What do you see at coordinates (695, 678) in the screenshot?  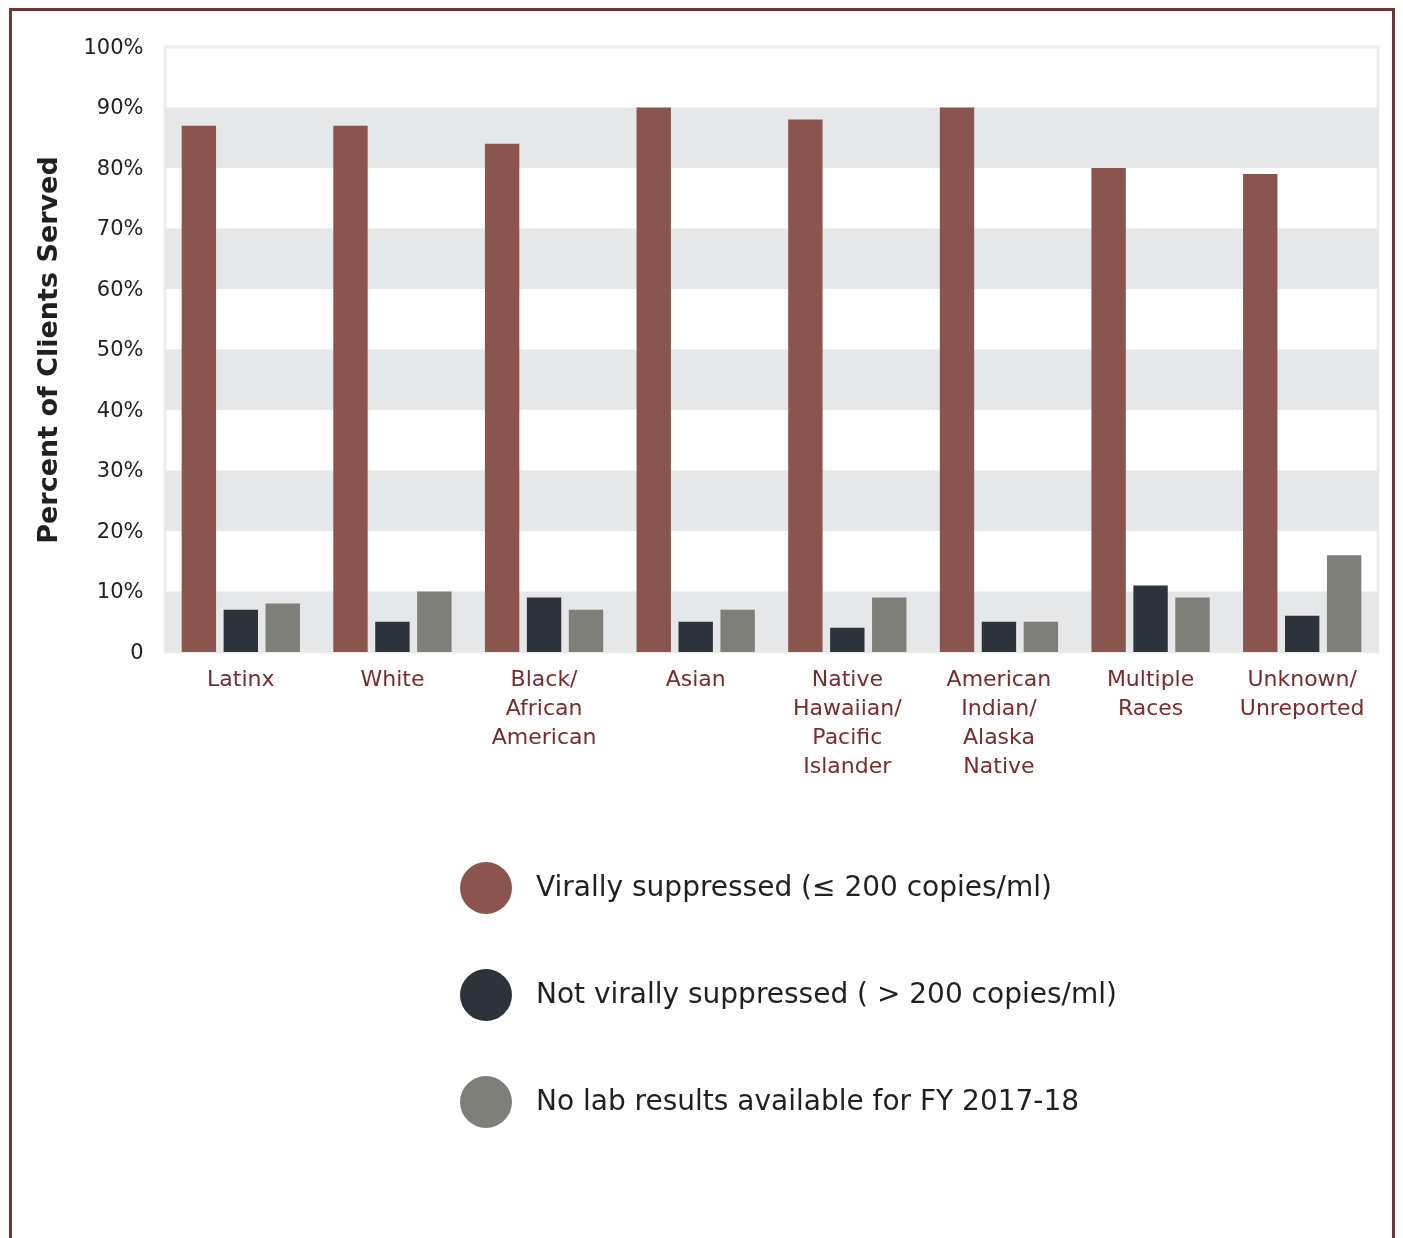 I see `x-tick-label: Asian` at bounding box center [695, 678].